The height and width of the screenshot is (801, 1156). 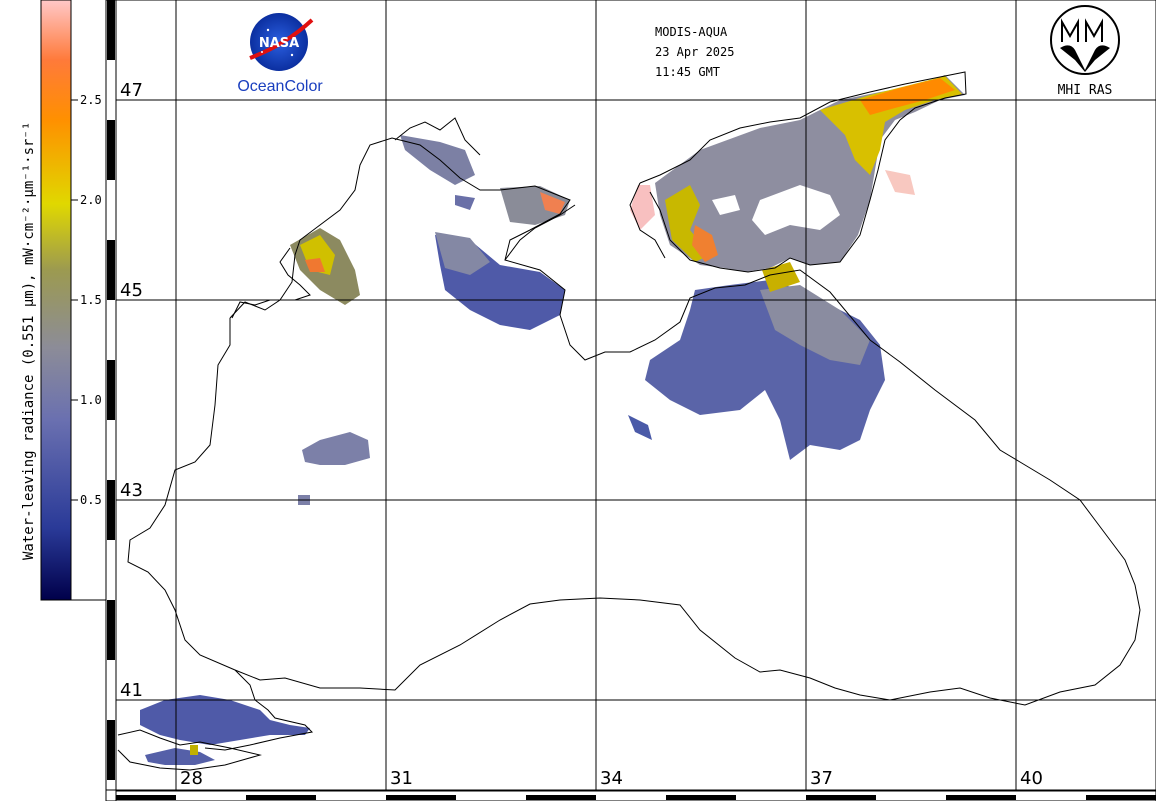 I want to click on kerch-blue-patch, so click(x=765, y=370).